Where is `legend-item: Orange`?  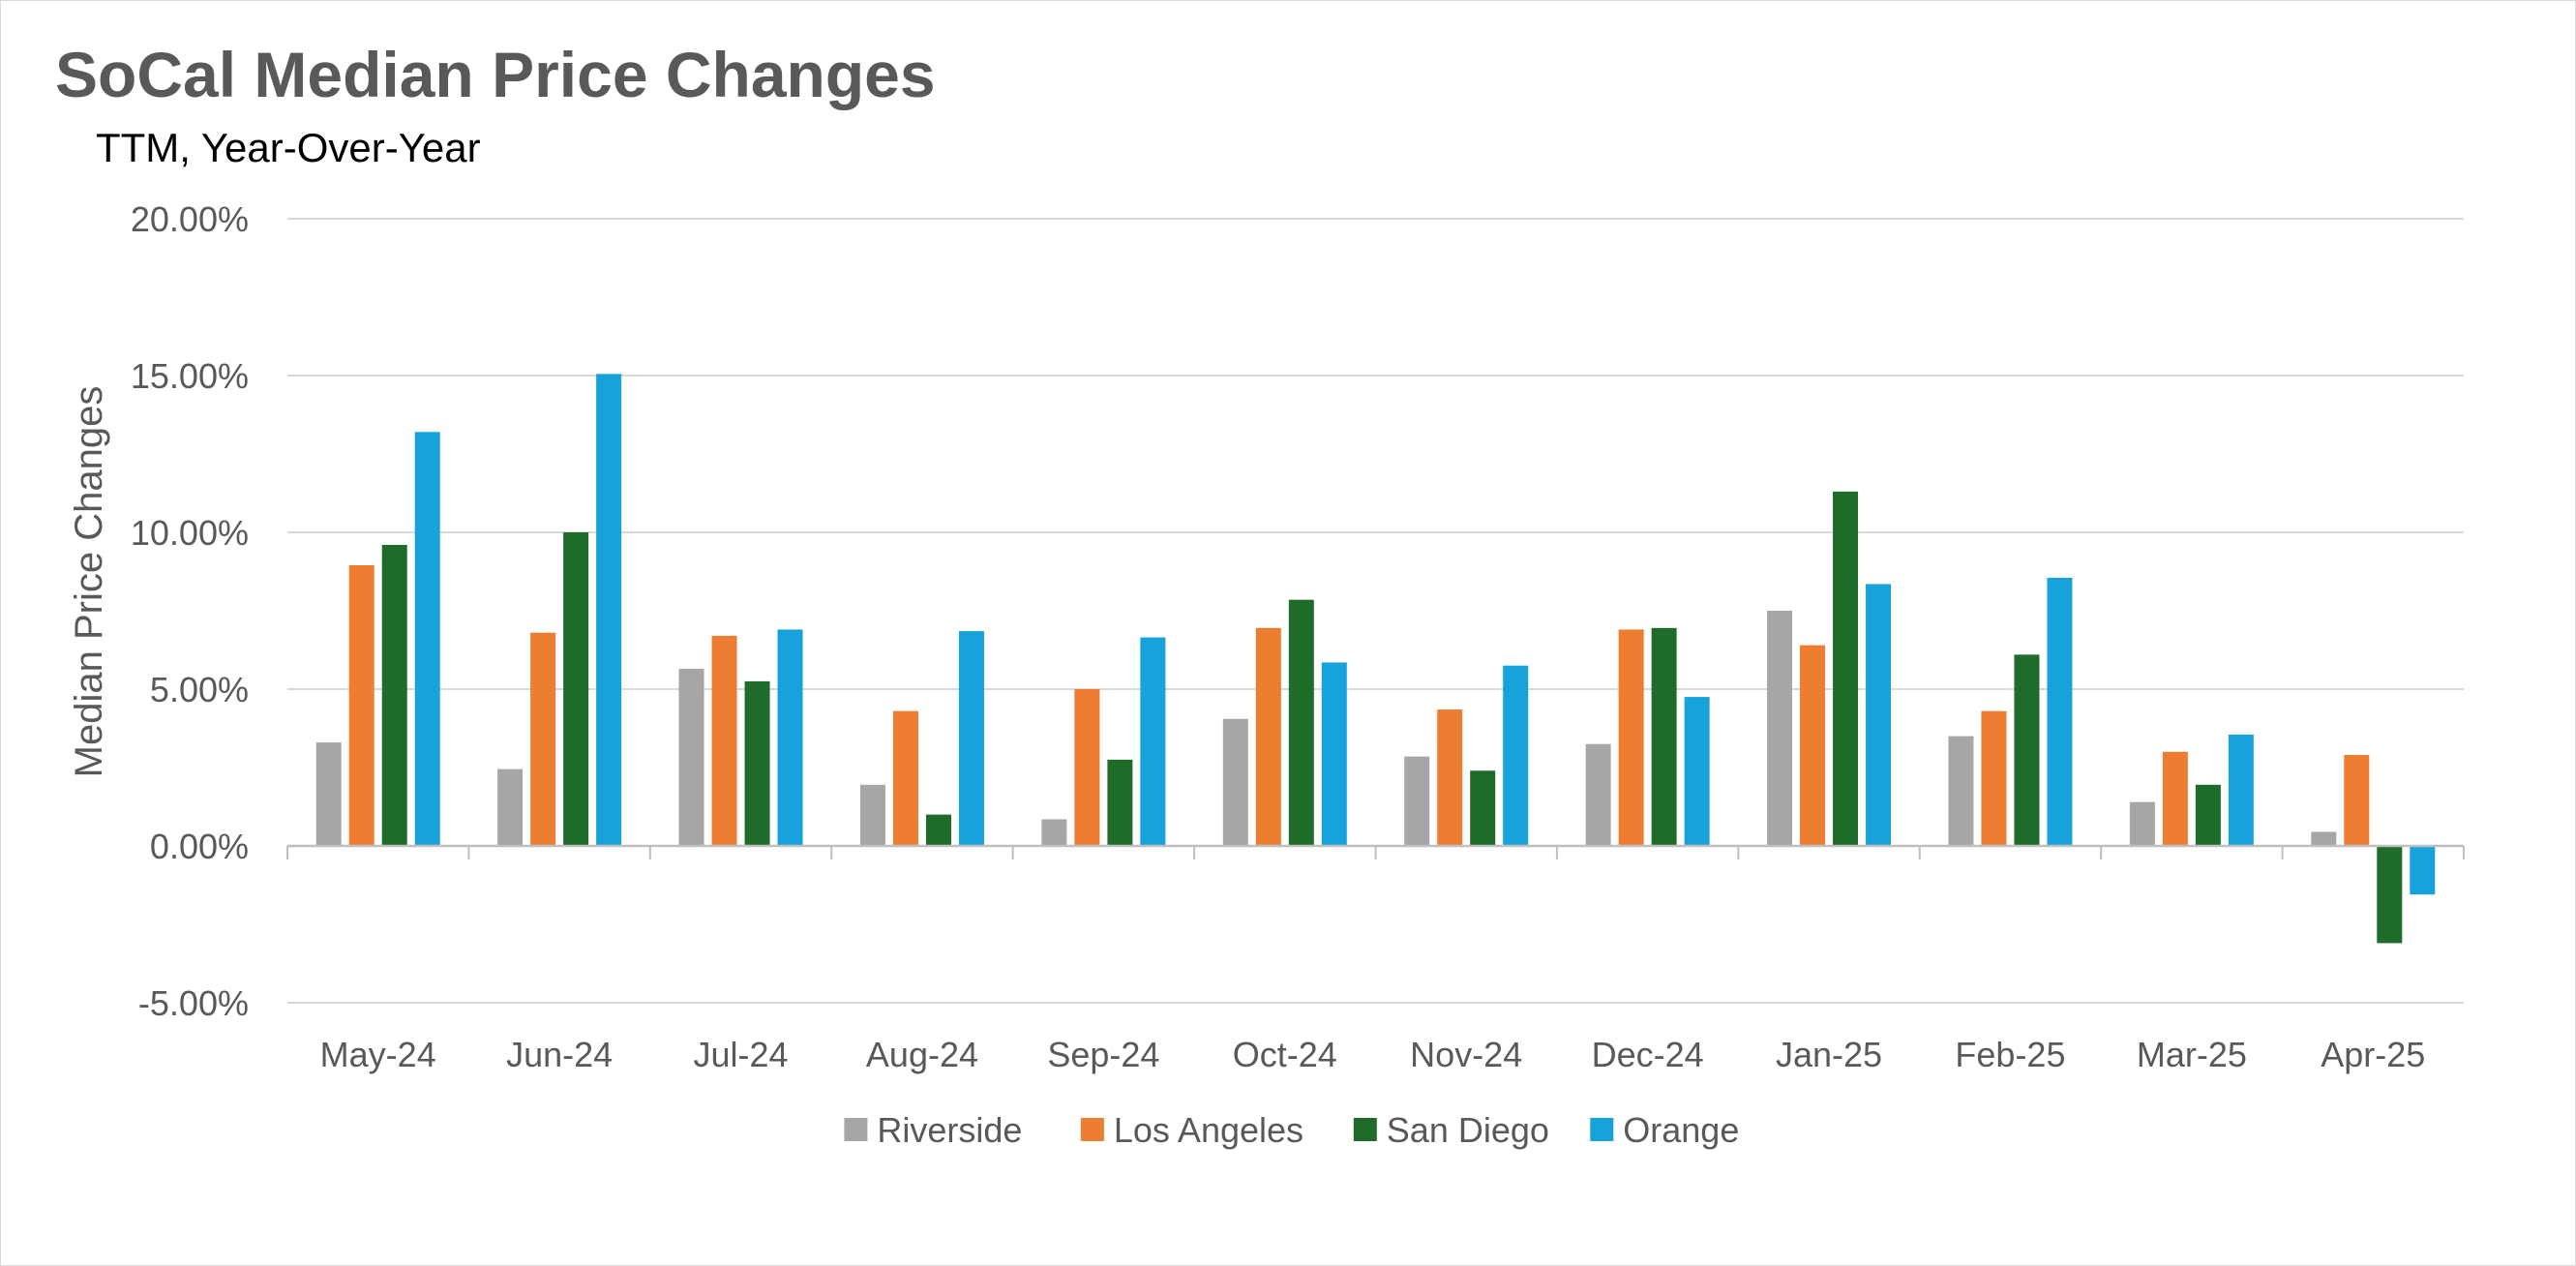 legend-item: Orange is located at coordinates (1664, 1130).